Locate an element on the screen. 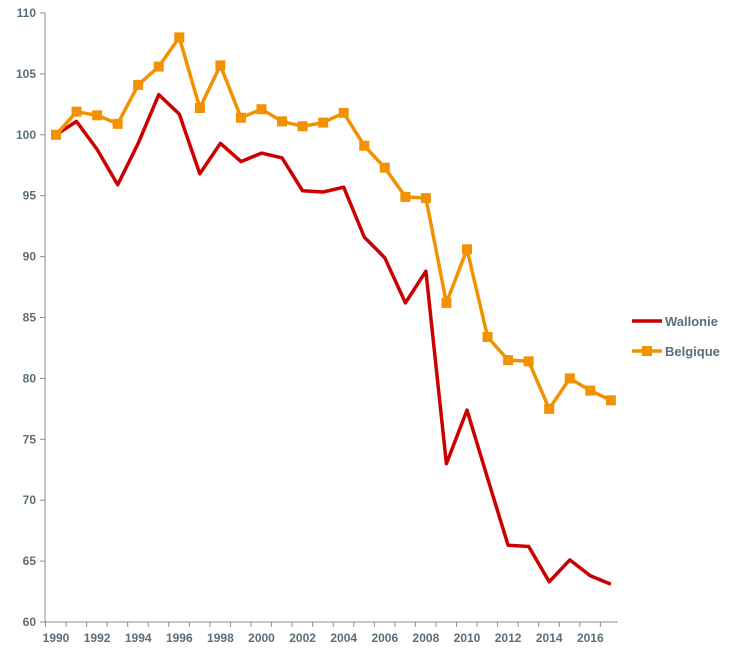 The image size is (737, 671). y-tick-label: 90 is located at coordinates (30, 257).